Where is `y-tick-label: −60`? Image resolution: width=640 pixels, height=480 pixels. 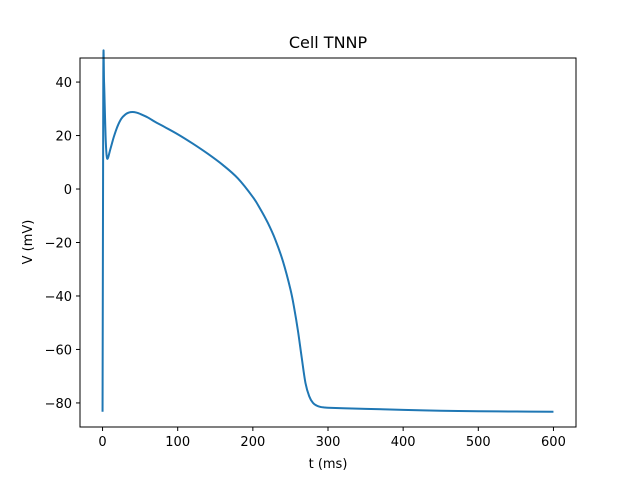 y-tick-label: −60 is located at coordinates (58, 350).